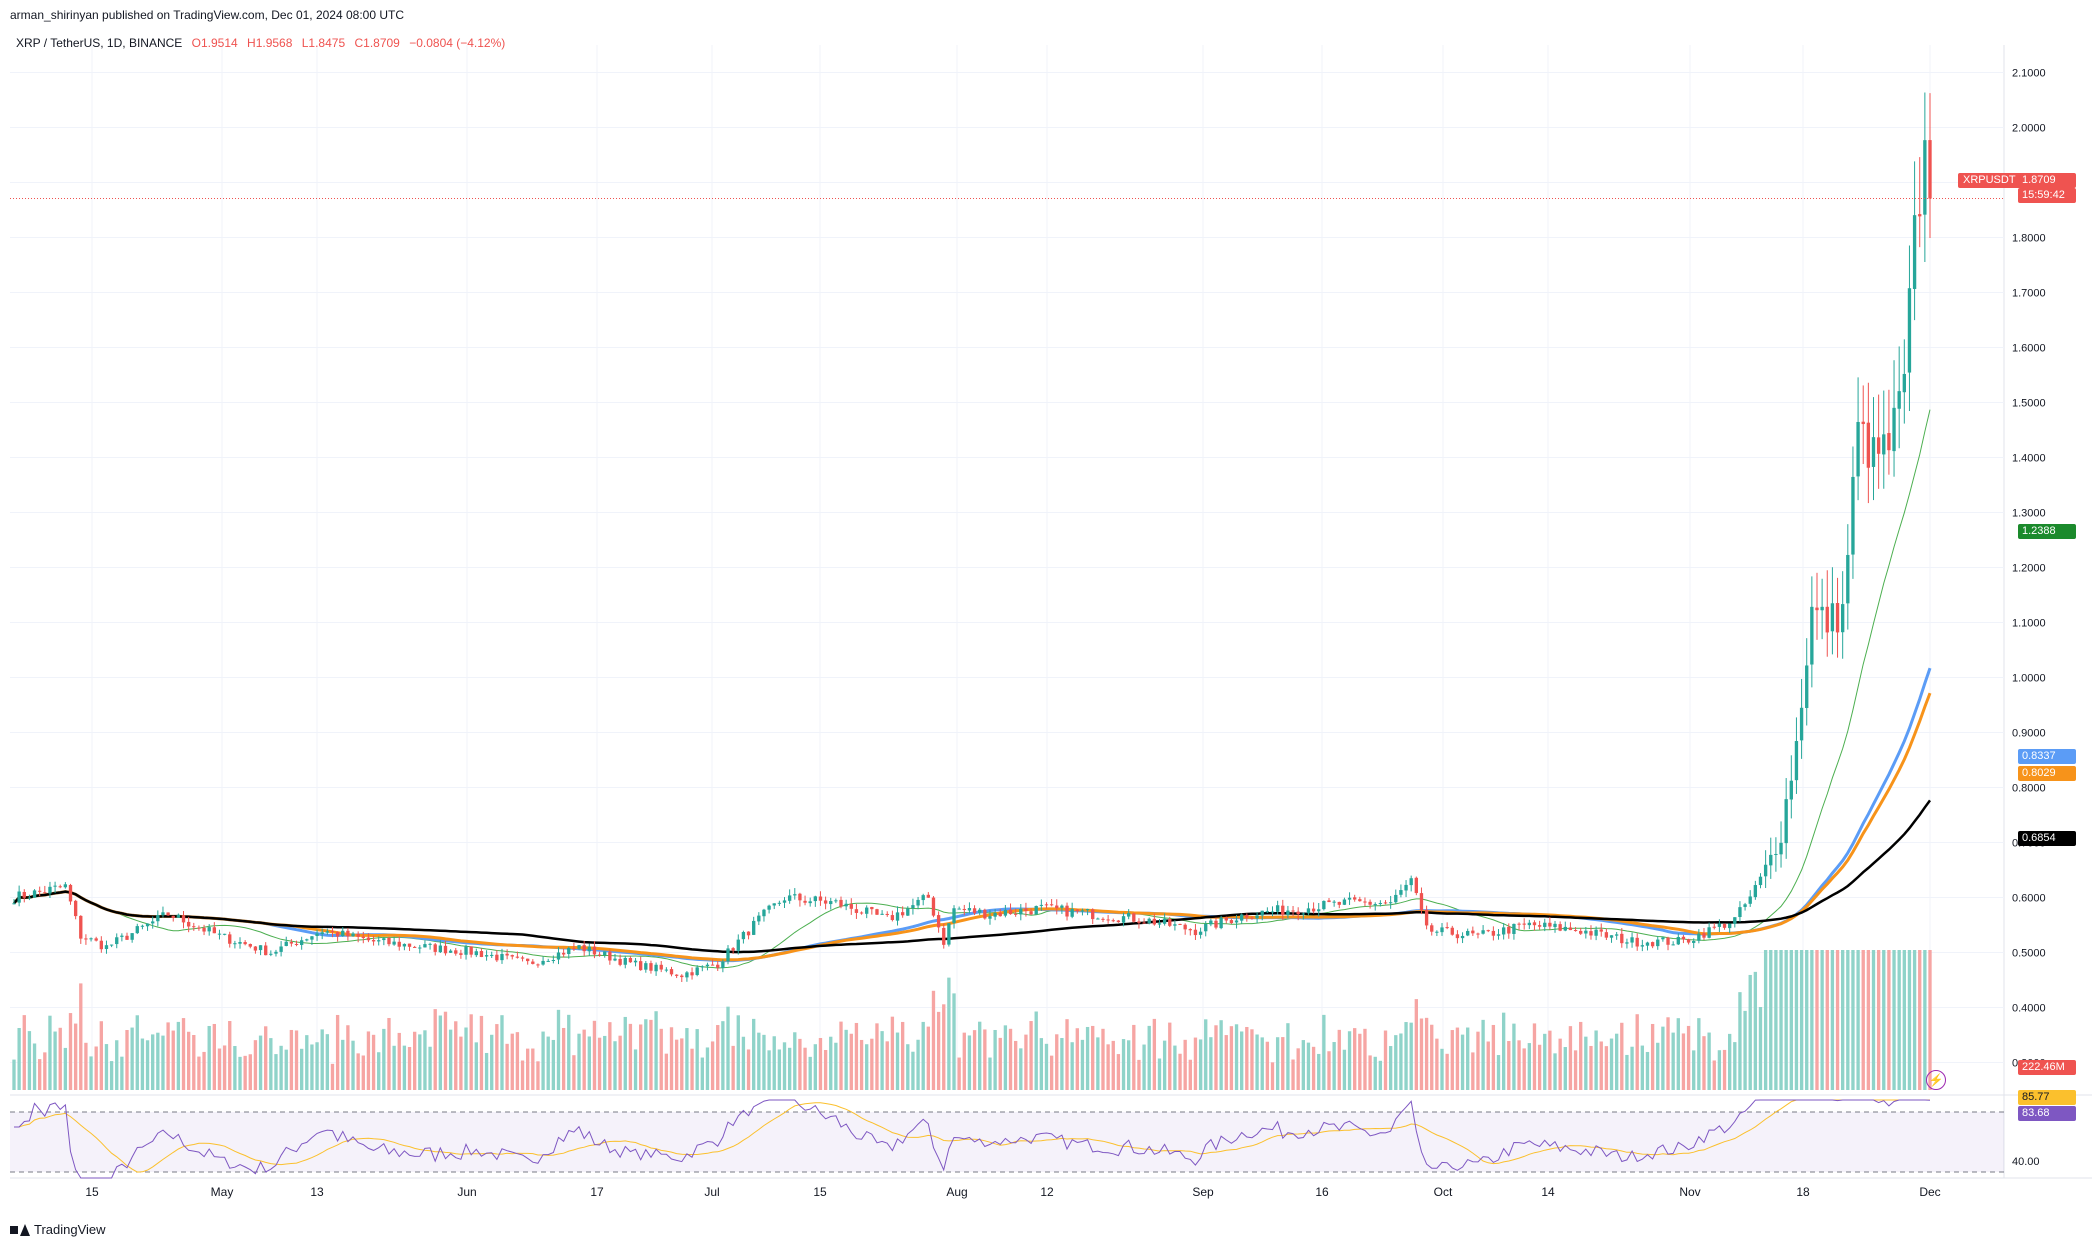  I want to click on lightning-icon: ⚡, so click(1936, 1080).